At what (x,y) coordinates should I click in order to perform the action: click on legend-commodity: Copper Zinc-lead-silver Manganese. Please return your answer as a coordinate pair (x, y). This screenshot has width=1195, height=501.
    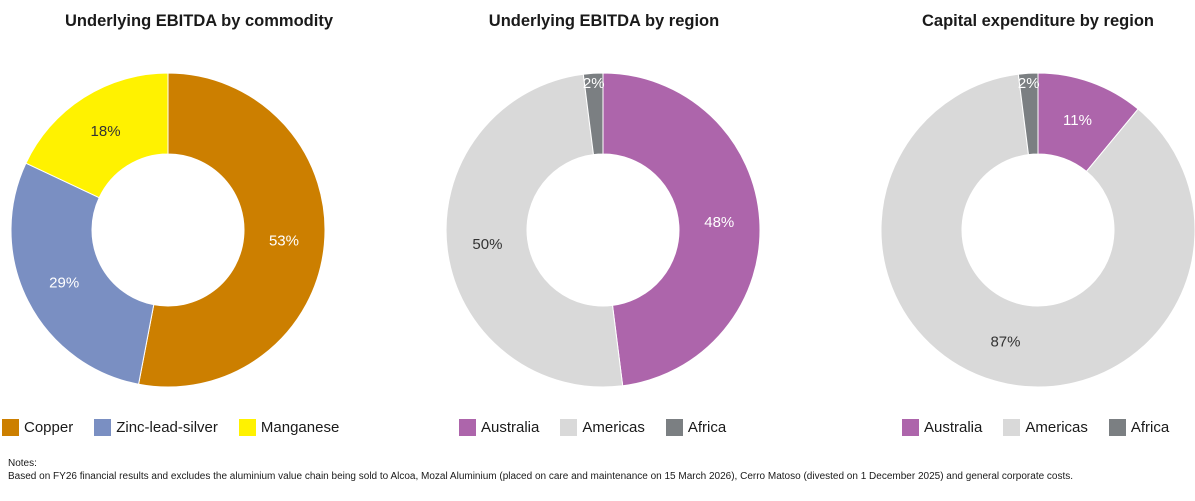
    Looking at the image, I should click on (181, 427).